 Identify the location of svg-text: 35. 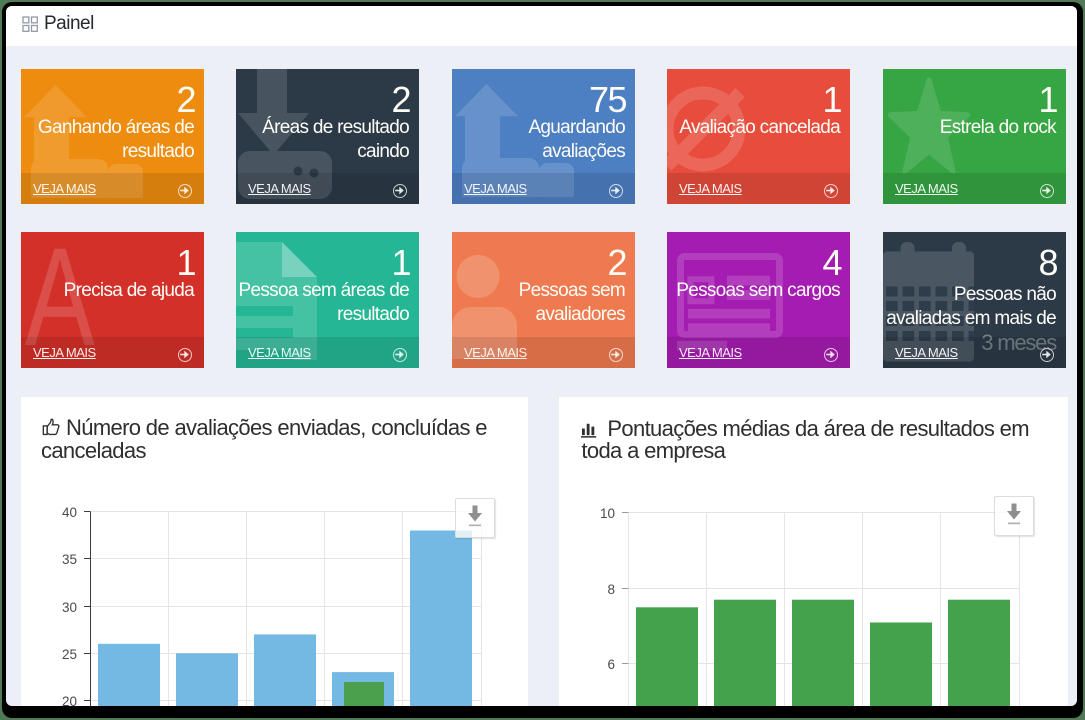
(69, 559).